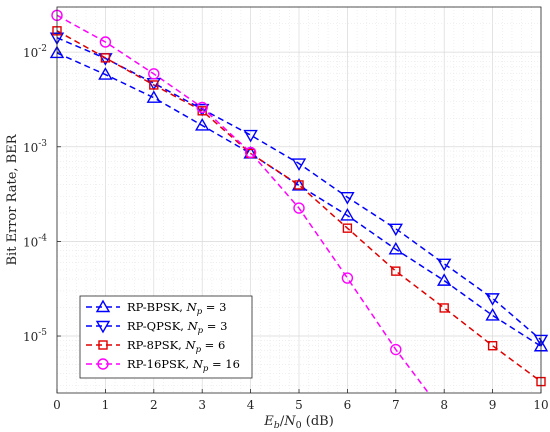 The height and width of the screenshot is (432, 550). I want to click on legend-label: RP-16PSK, Np = 16, so click(183, 365).